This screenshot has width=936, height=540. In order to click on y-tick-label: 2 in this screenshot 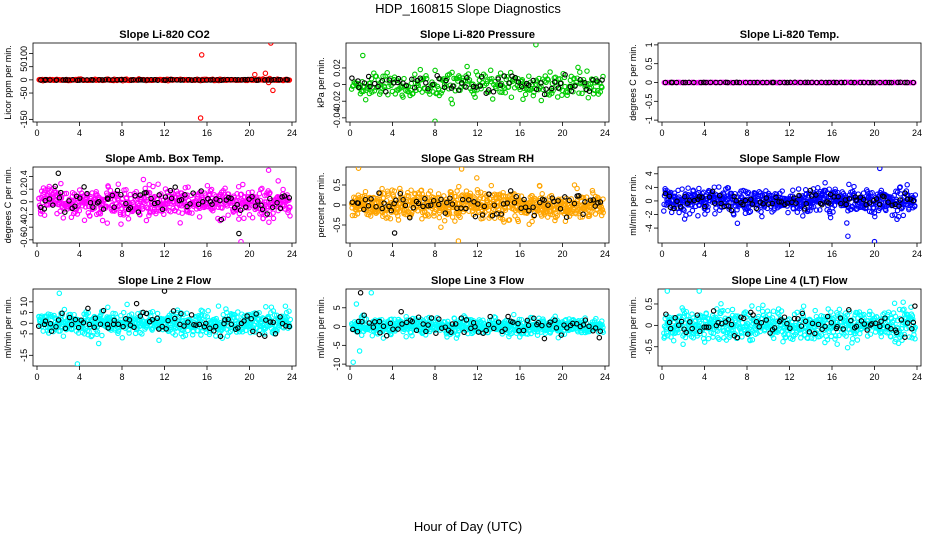, I will do `click(649, 187)`.